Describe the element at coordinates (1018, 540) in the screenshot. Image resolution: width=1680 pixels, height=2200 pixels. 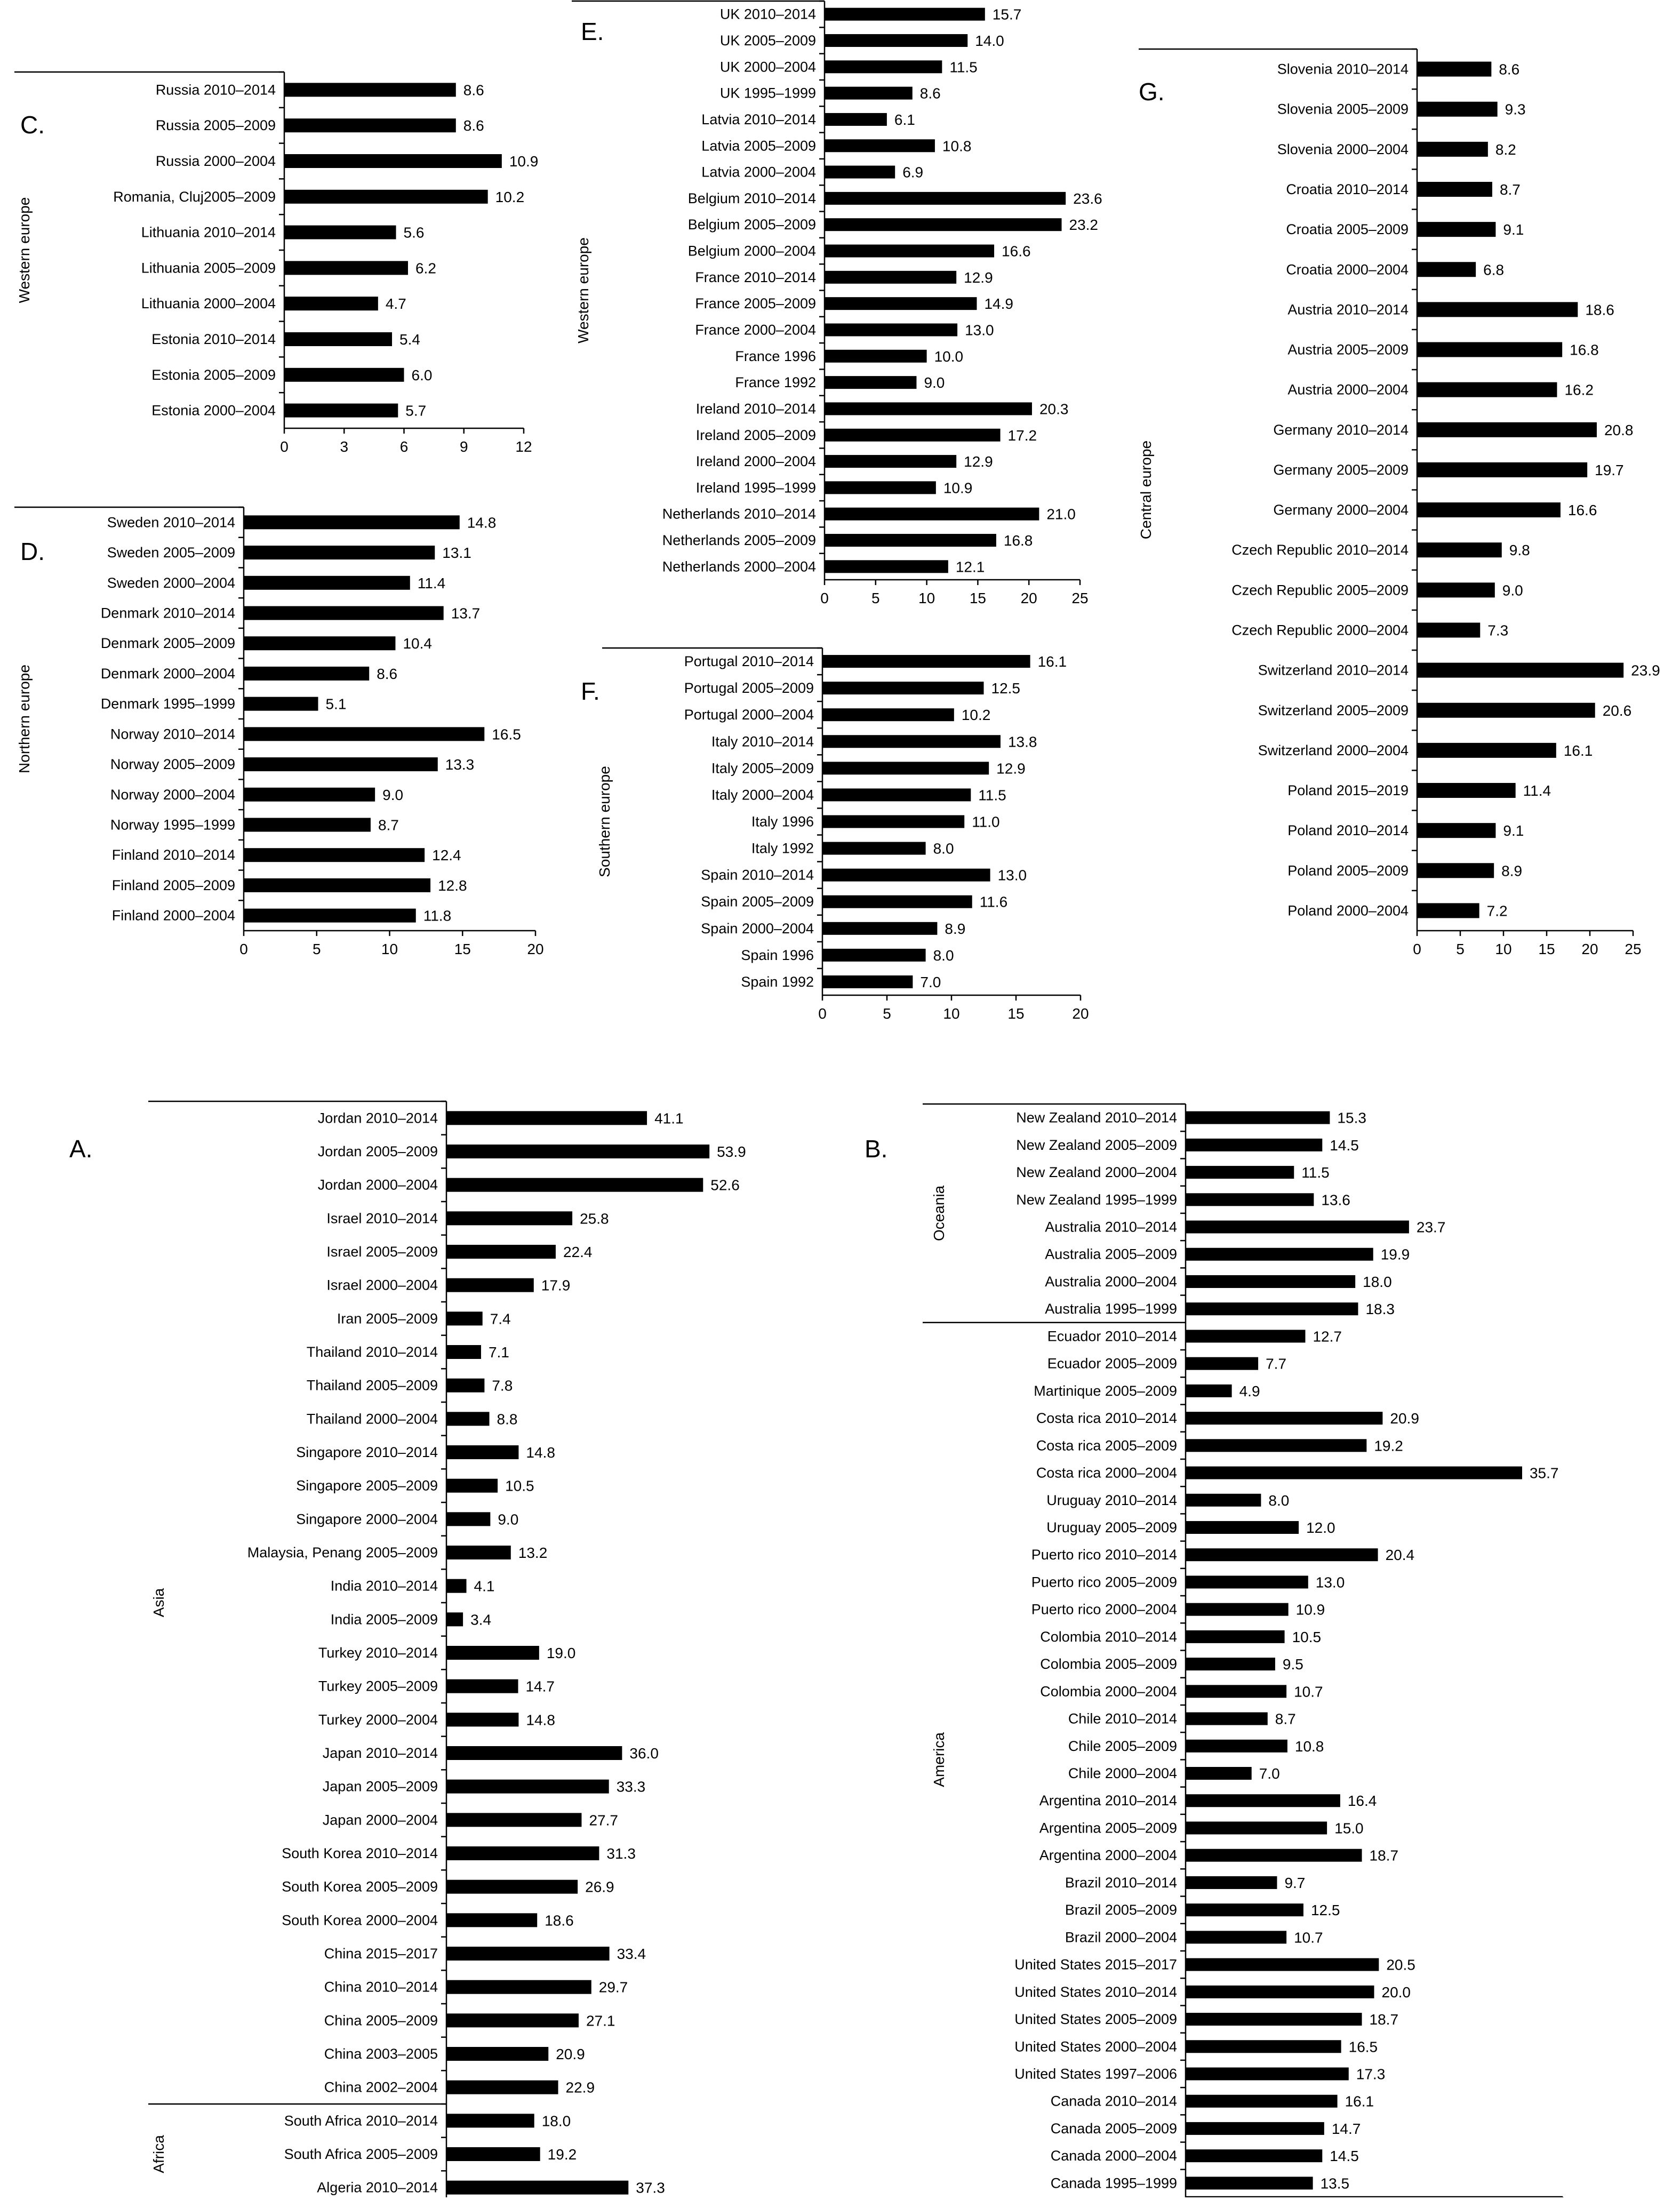
I see `panel-e-value-label: 16.8` at that location.